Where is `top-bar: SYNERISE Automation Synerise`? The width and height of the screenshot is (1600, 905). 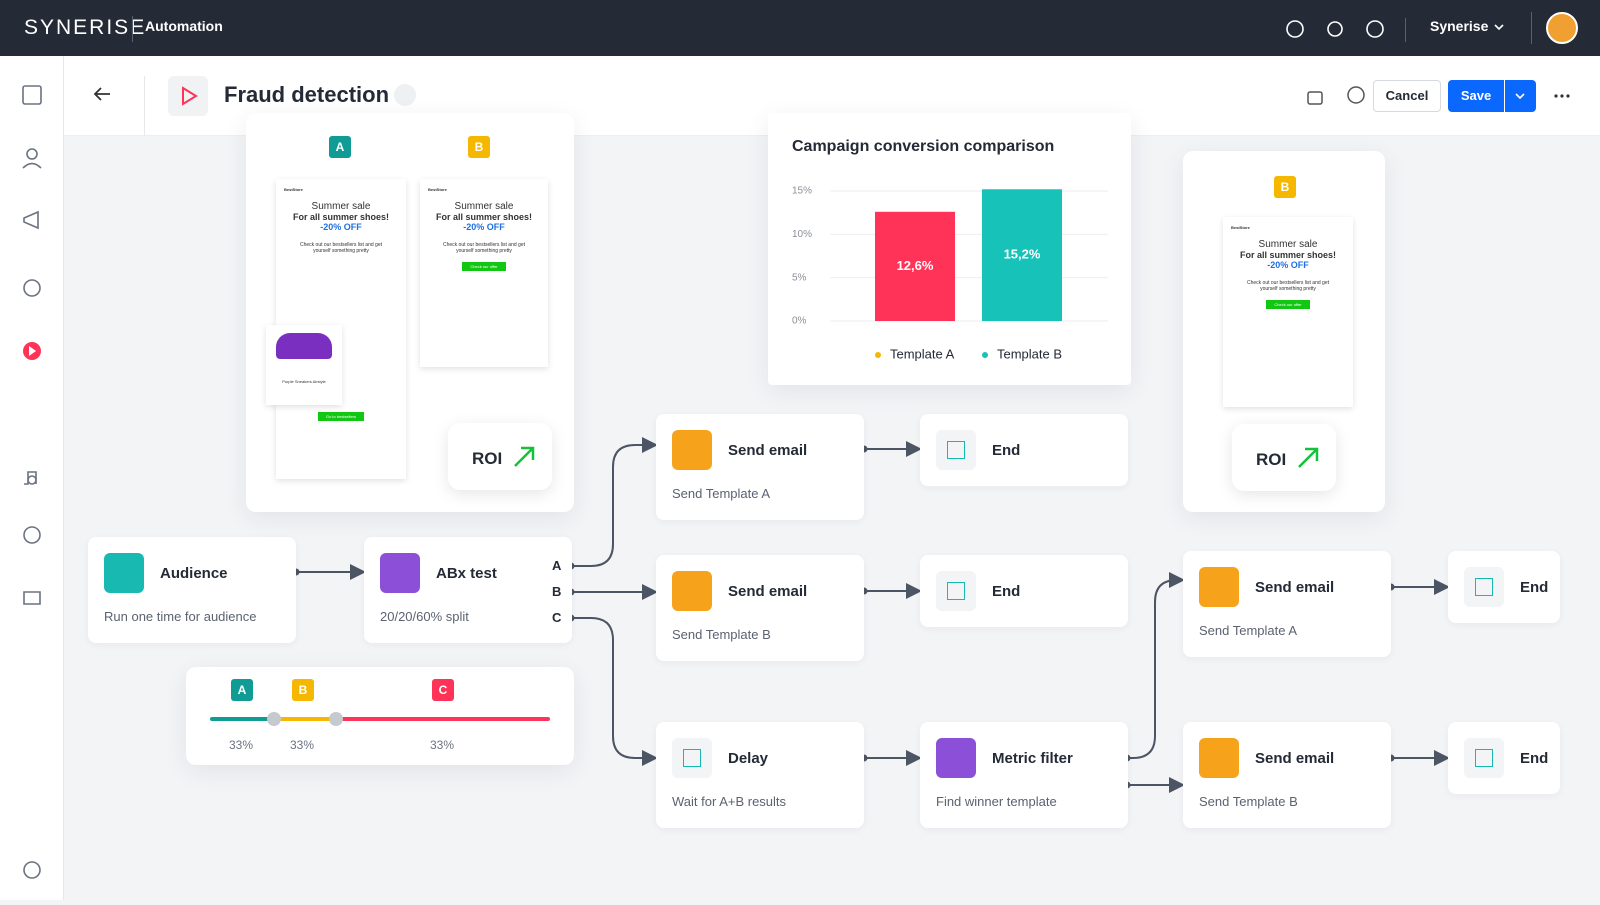 top-bar: SYNERISE Automation Synerise is located at coordinates (800, 28).